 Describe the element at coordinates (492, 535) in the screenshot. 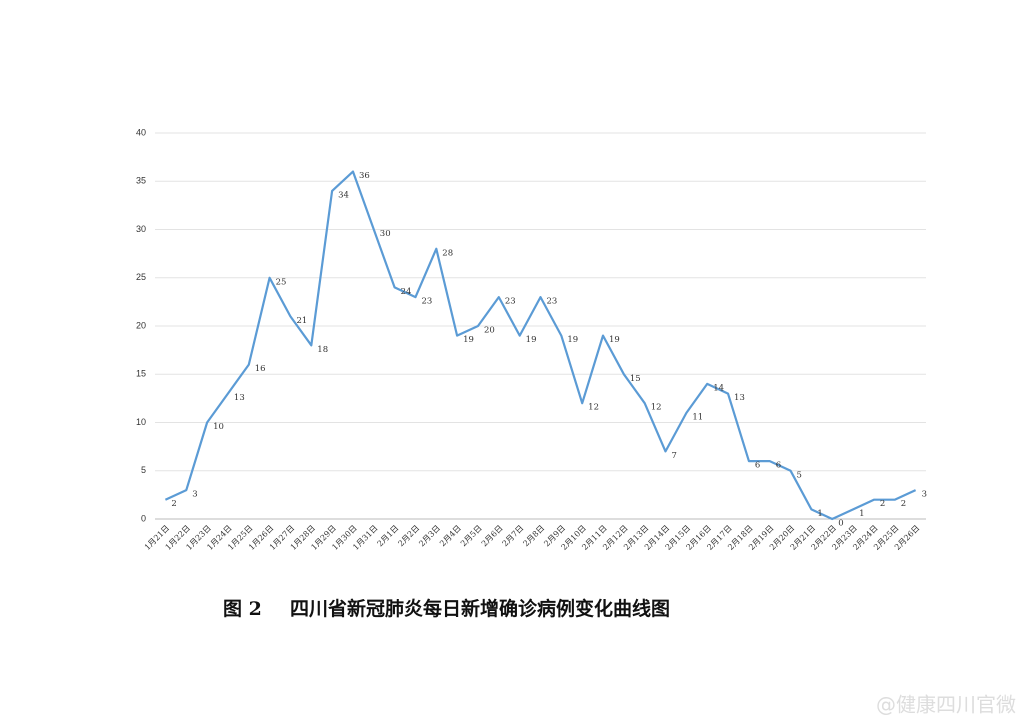

I see `x-tick-label: 2月6日` at that location.